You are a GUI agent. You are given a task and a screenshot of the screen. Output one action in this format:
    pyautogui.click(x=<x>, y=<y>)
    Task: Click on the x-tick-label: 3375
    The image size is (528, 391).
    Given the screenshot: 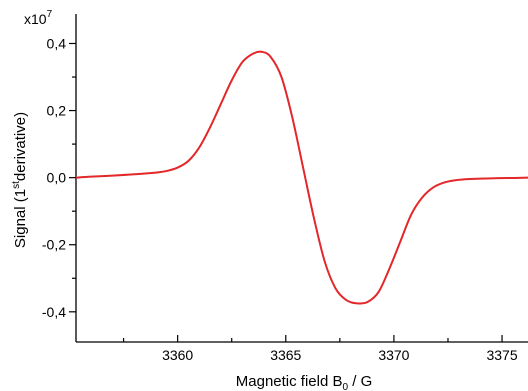 What is the action you would take?
    pyautogui.click(x=501, y=355)
    